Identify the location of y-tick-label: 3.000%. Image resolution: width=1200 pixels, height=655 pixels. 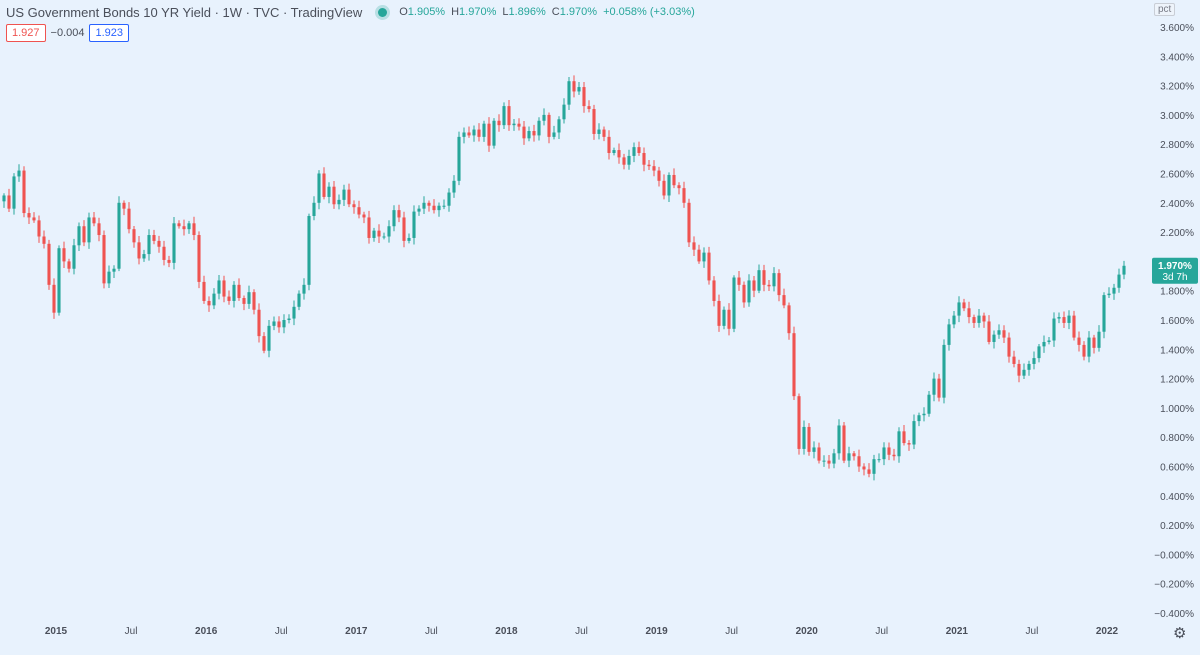
(1177, 116).